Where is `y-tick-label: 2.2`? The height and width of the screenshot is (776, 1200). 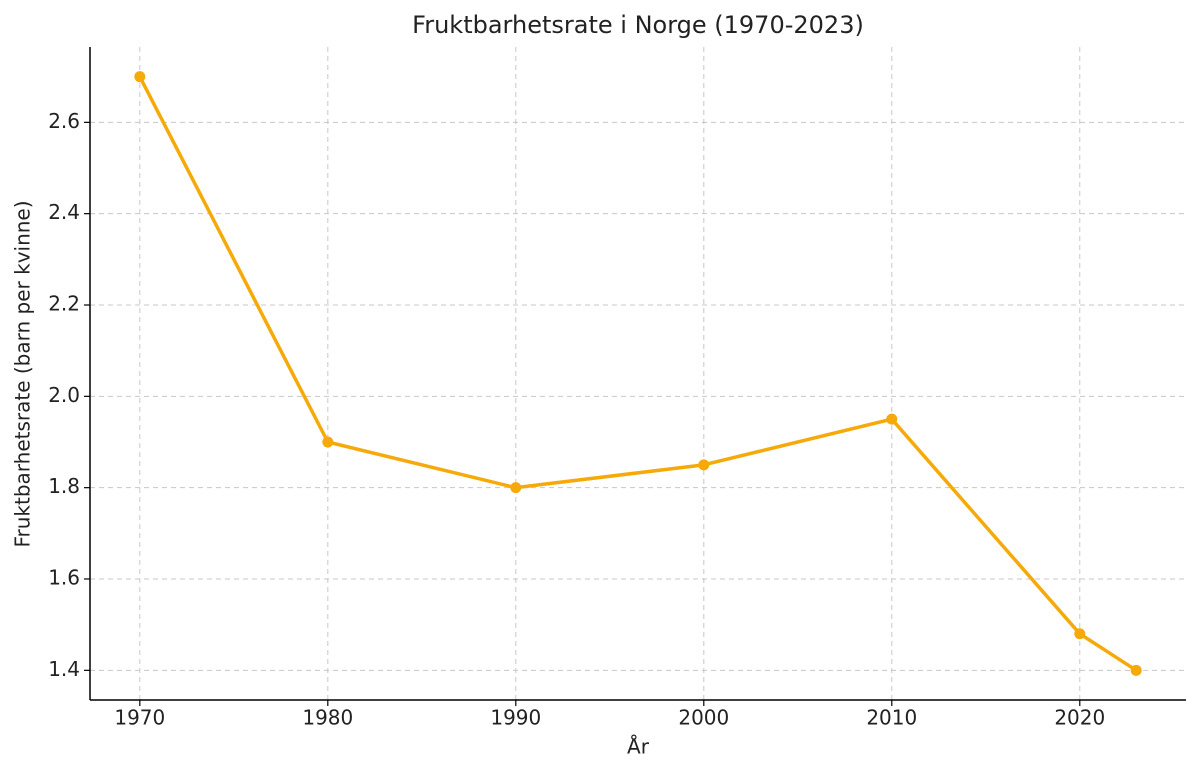
y-tick-label: 2.2 is located at coordinates (64, 304).